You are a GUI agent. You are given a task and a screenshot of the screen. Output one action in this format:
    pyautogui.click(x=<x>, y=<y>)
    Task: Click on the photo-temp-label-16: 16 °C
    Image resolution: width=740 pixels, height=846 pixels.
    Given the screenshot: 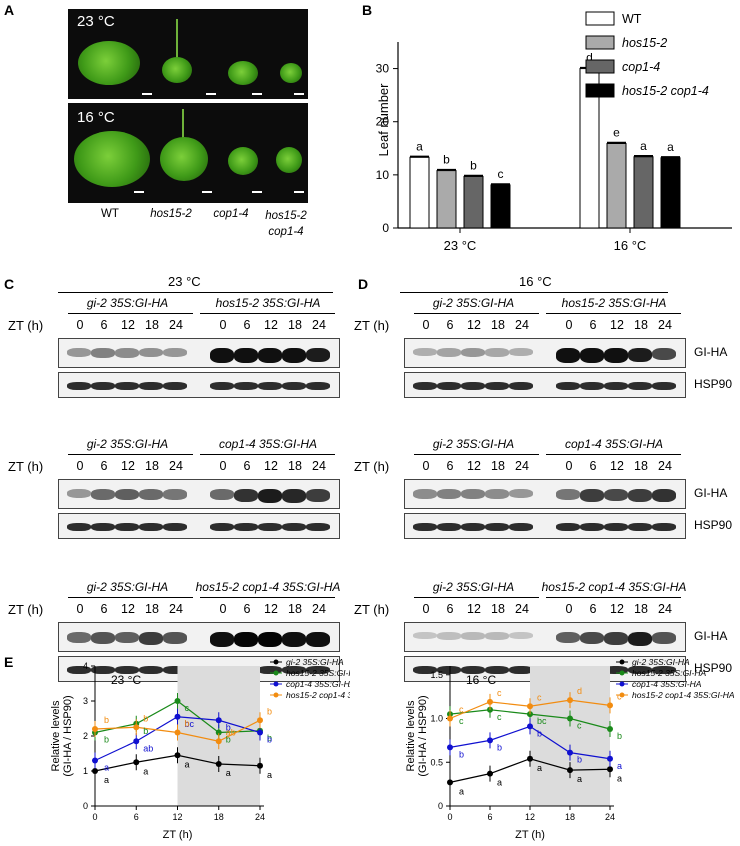 What is the action you would take?
    pyautogui.click(x=96, y=117)
    